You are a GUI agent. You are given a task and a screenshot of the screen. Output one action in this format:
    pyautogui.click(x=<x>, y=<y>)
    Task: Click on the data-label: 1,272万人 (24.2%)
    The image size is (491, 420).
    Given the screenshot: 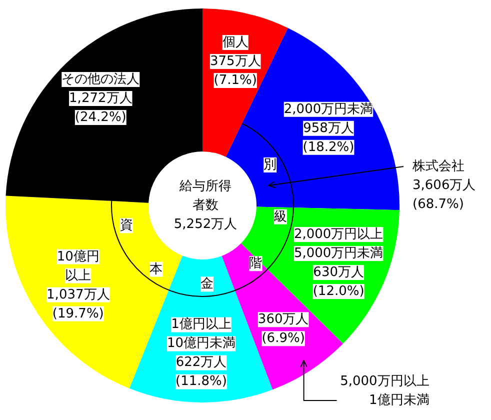 What is the action you would take?
    pyautogui.click(x=100, y=107)
    